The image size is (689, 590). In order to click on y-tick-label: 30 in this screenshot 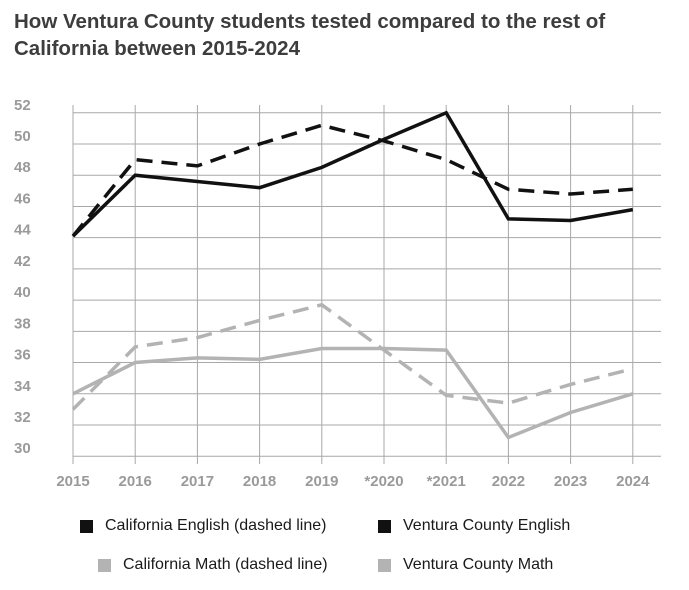, I will do `click(22, 448)`.